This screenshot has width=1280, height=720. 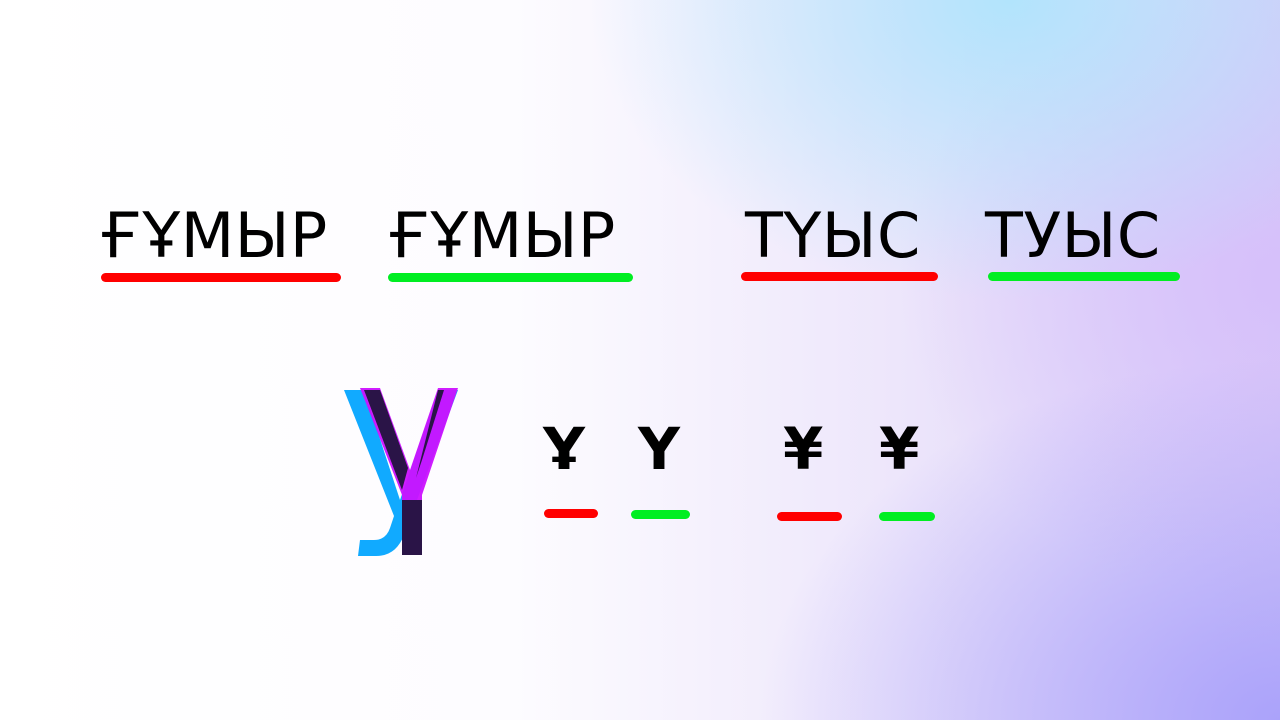 I want to click on glyph-u-bar-incorrect: Ұ, so click(x=564, y=449).